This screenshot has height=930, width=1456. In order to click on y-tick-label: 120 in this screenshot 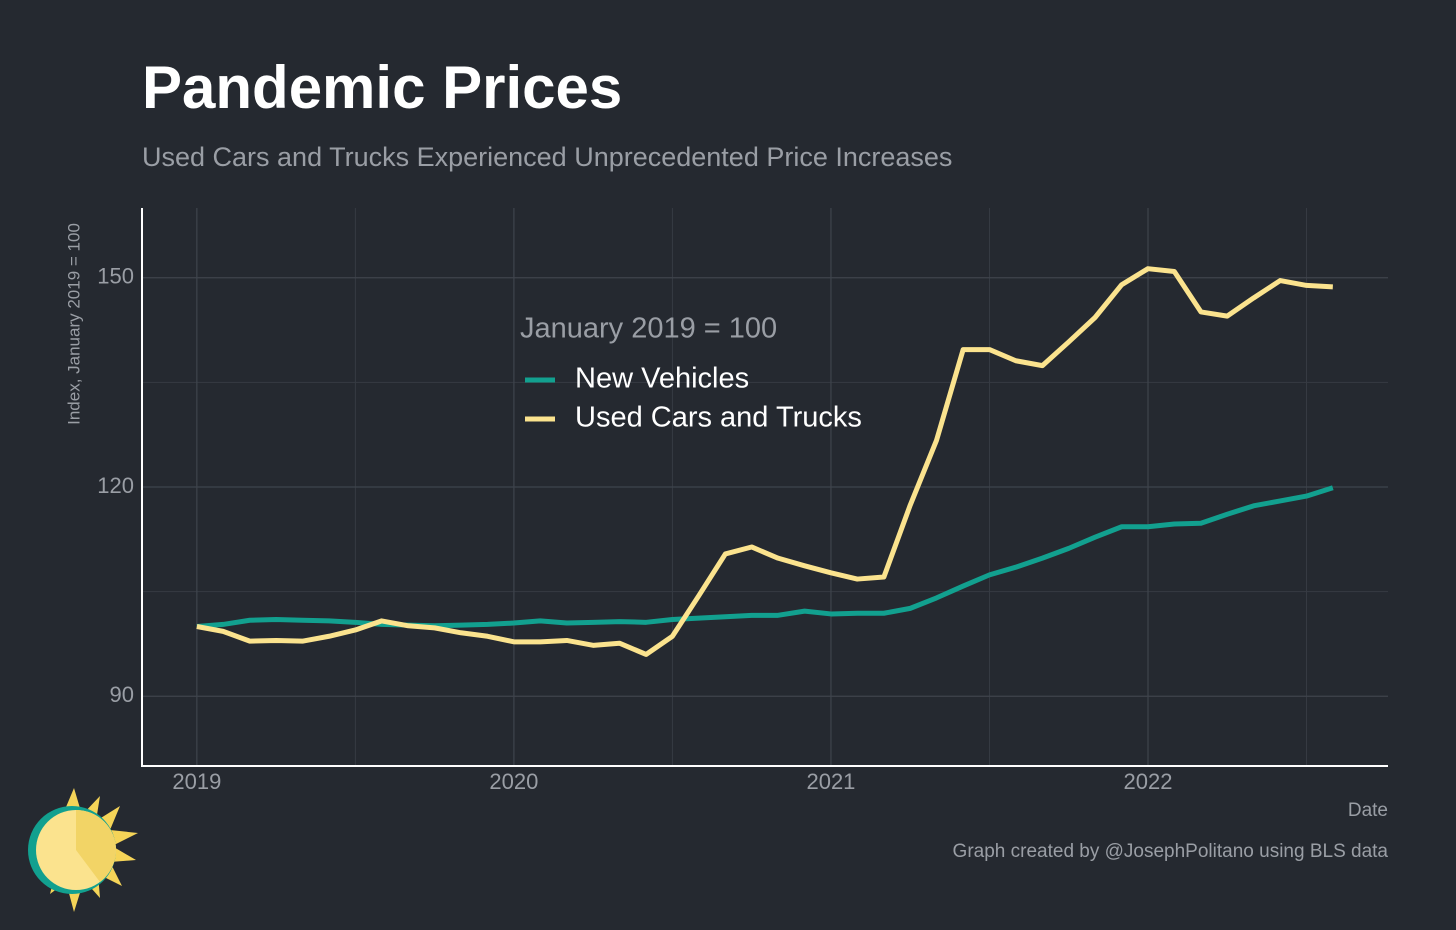, I will do `click(115, 485)`.